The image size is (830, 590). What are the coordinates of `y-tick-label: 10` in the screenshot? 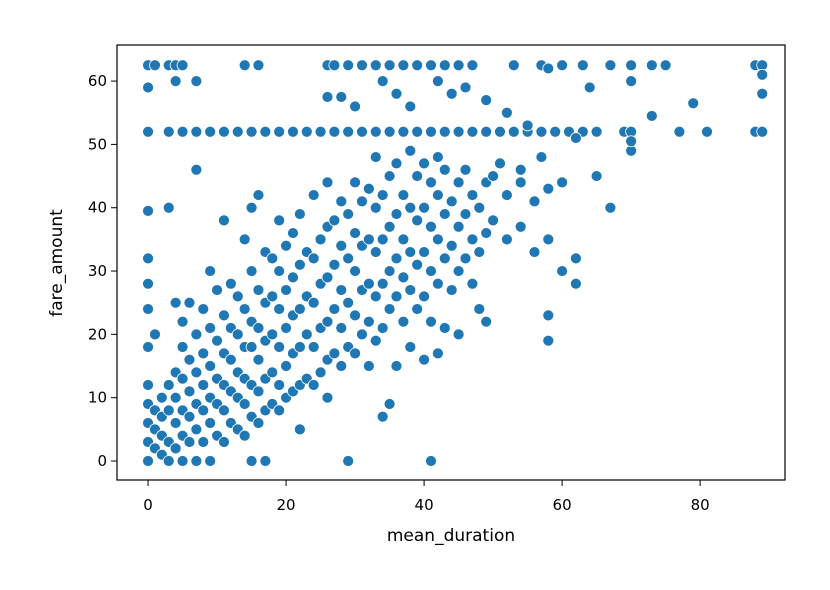 It's located at (97, 398).